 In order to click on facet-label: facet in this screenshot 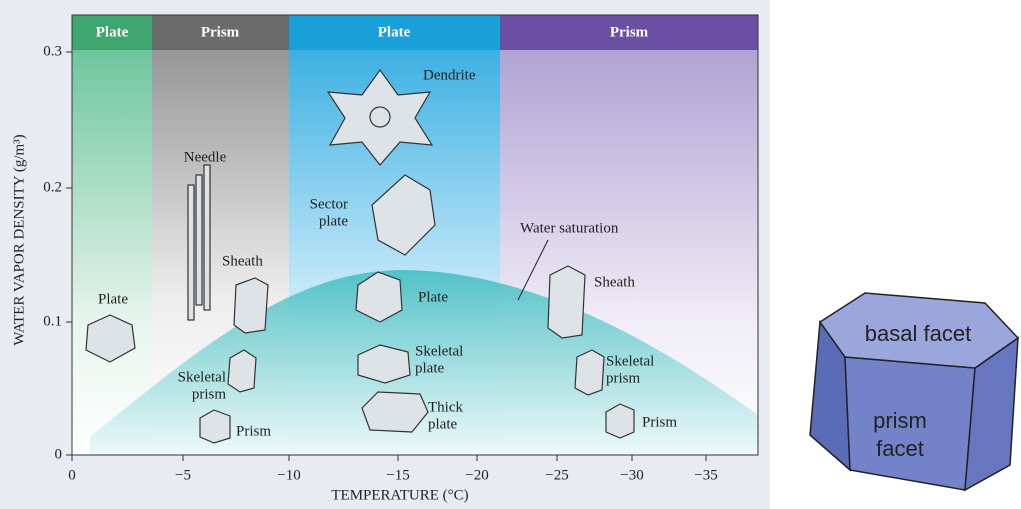, I will do `click(900, 448)`.